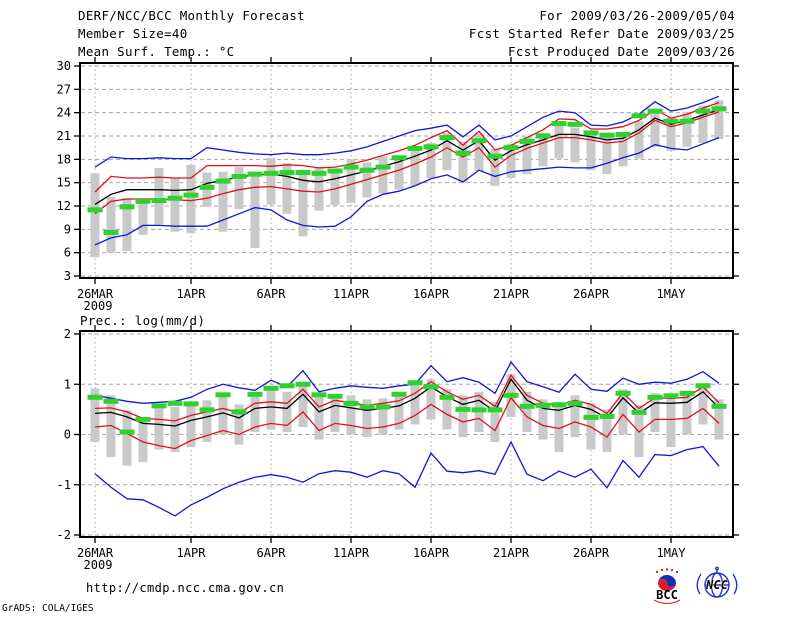 The width and height of the screenshot is (800, 618). I want to click on ncc-wreath-right, so click(735, 584).